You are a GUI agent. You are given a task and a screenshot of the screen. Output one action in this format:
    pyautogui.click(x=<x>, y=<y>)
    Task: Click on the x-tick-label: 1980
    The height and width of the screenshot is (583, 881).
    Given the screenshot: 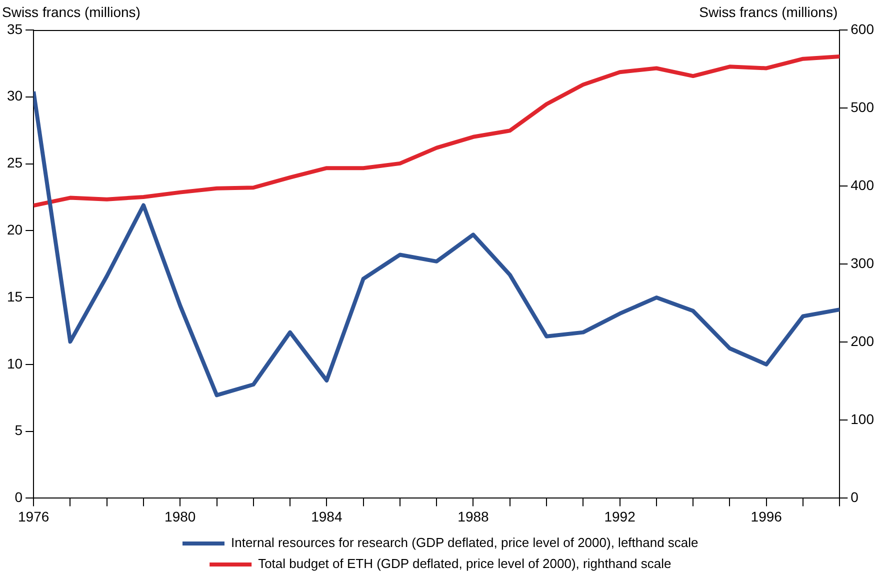 What is the action you would take?
    pyautogui.click(x=180, y=516)
    